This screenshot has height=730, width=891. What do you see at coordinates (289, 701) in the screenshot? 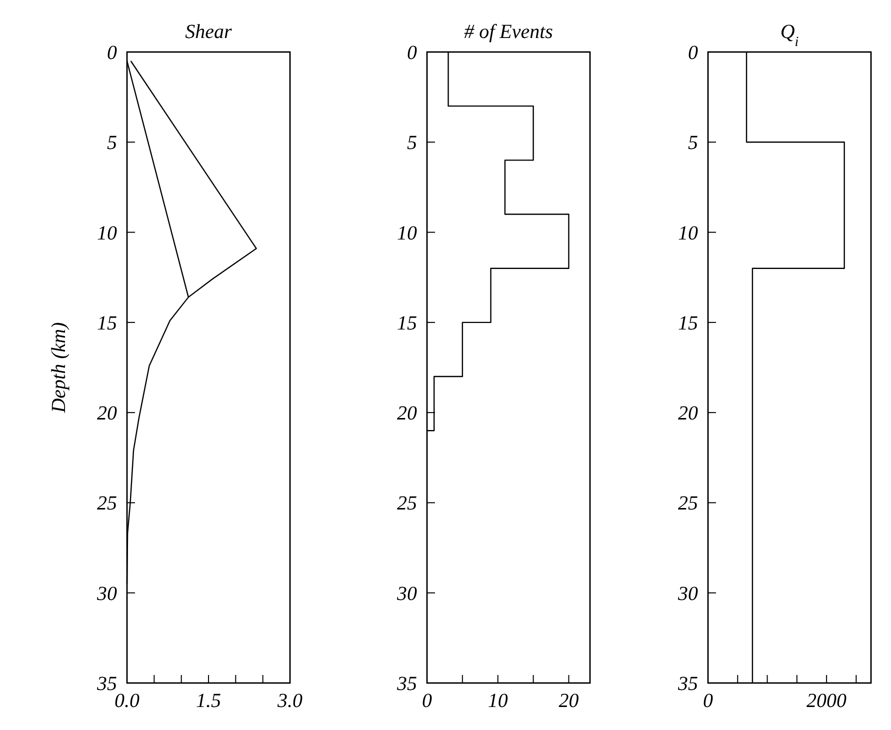
I see `x-tick-label: 3.0` at bounding box center [289, 701].